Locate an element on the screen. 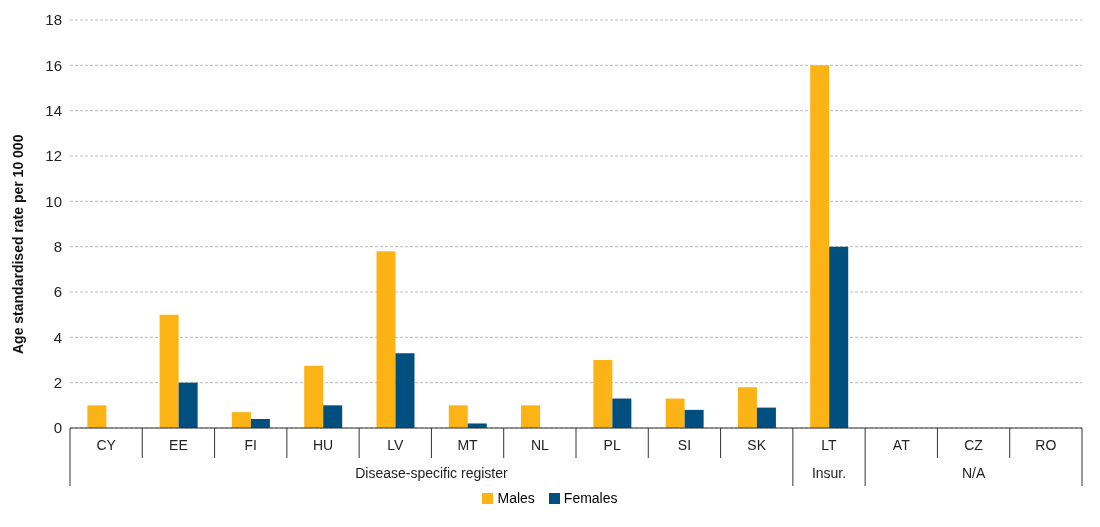  text: Insur. is located at coordinates (829, 473).